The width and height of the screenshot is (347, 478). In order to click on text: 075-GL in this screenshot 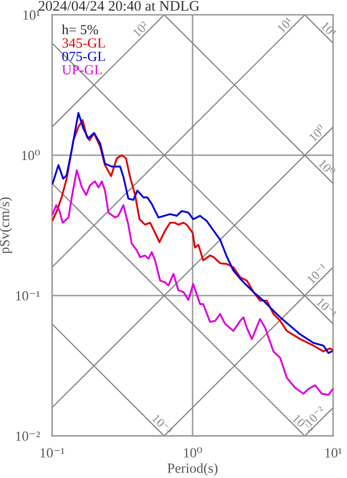, I will do `click(83, 57)`.